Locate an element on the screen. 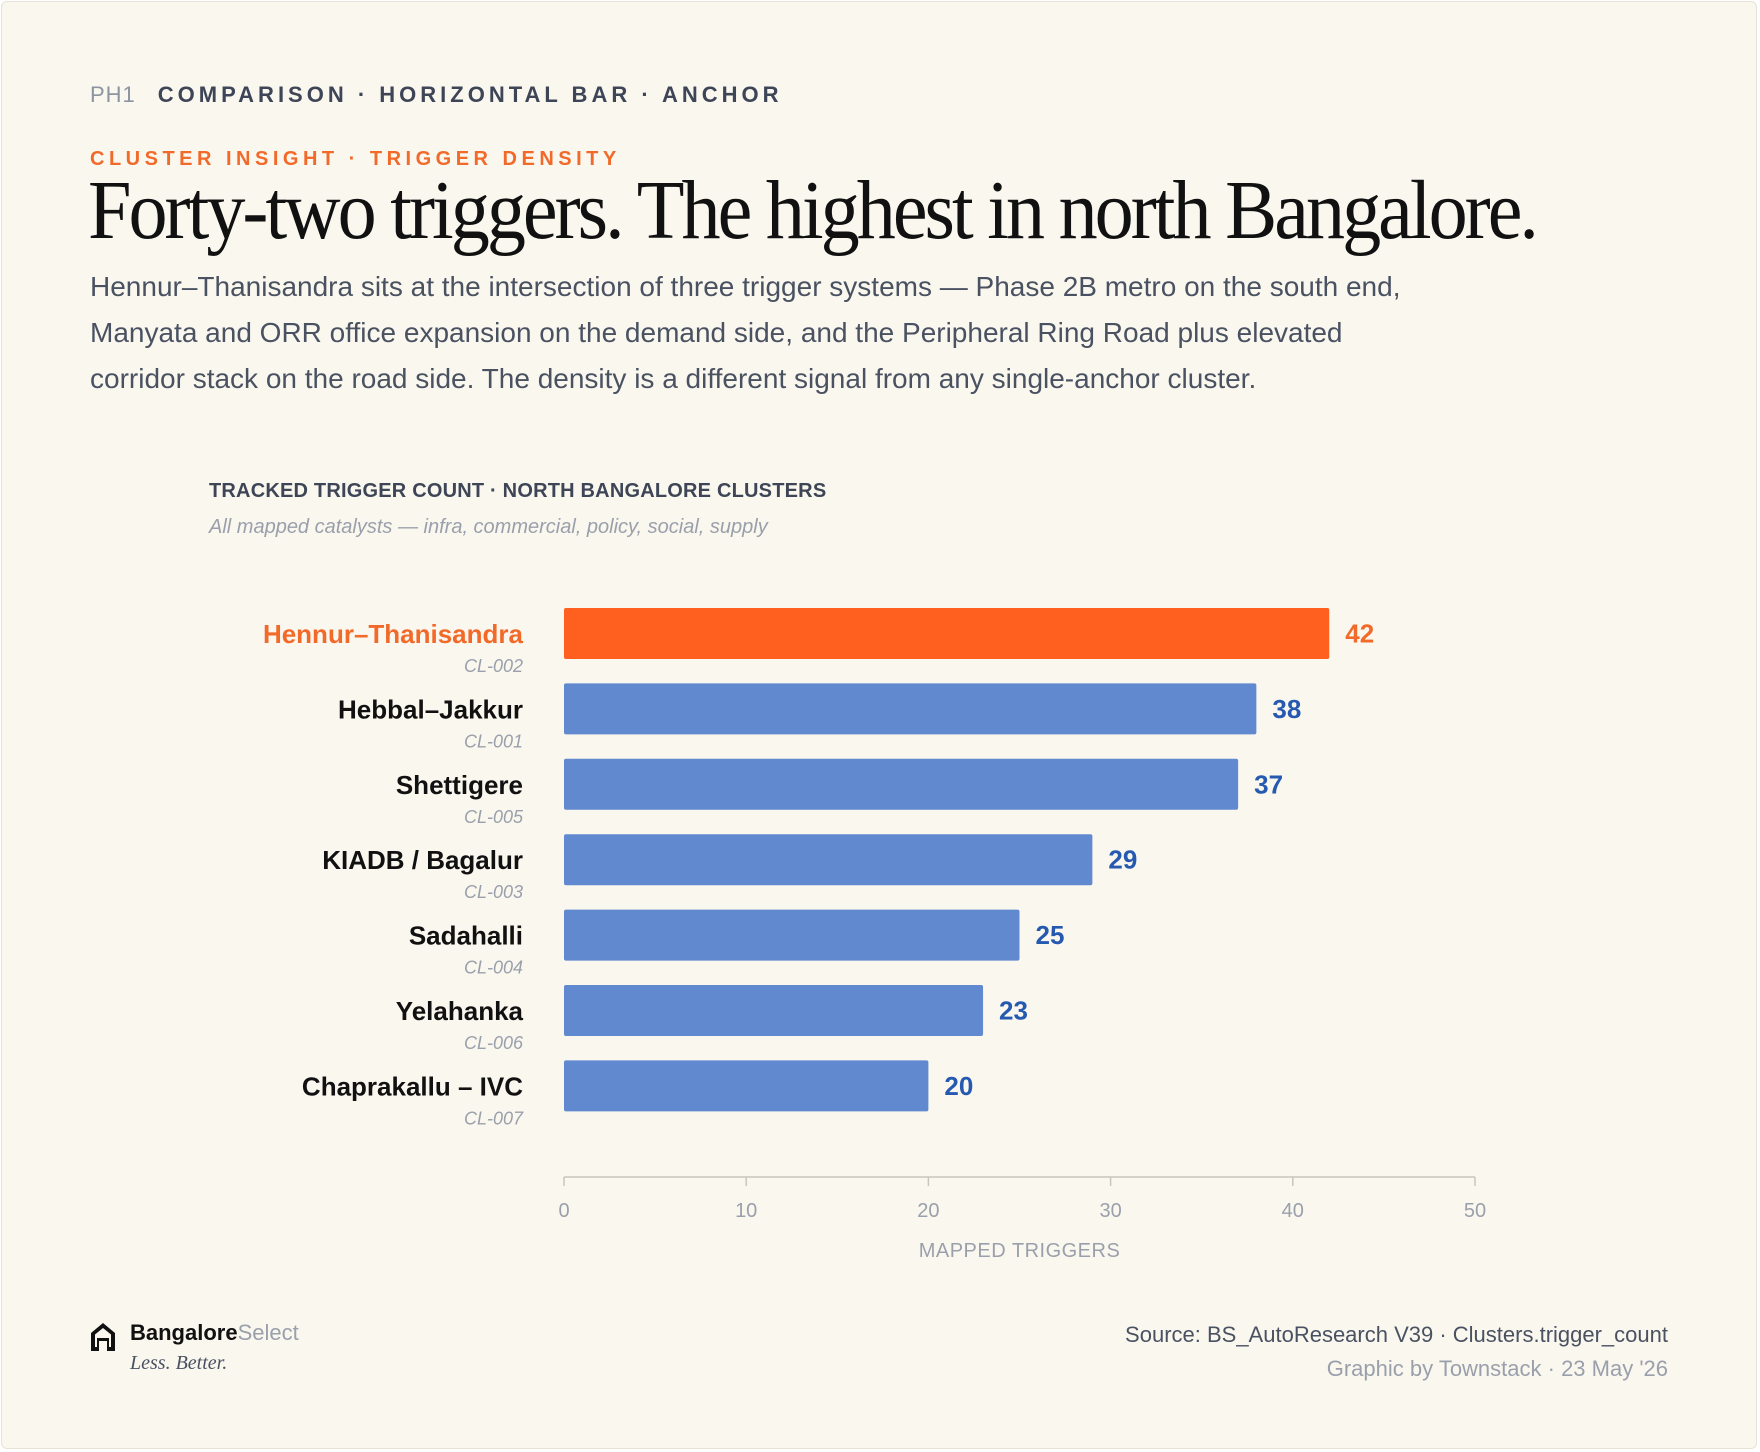 The height and width of the screenshot is (1452, 1760). cluster-code-label: CL-006 is located at coordinates (494, 1043).